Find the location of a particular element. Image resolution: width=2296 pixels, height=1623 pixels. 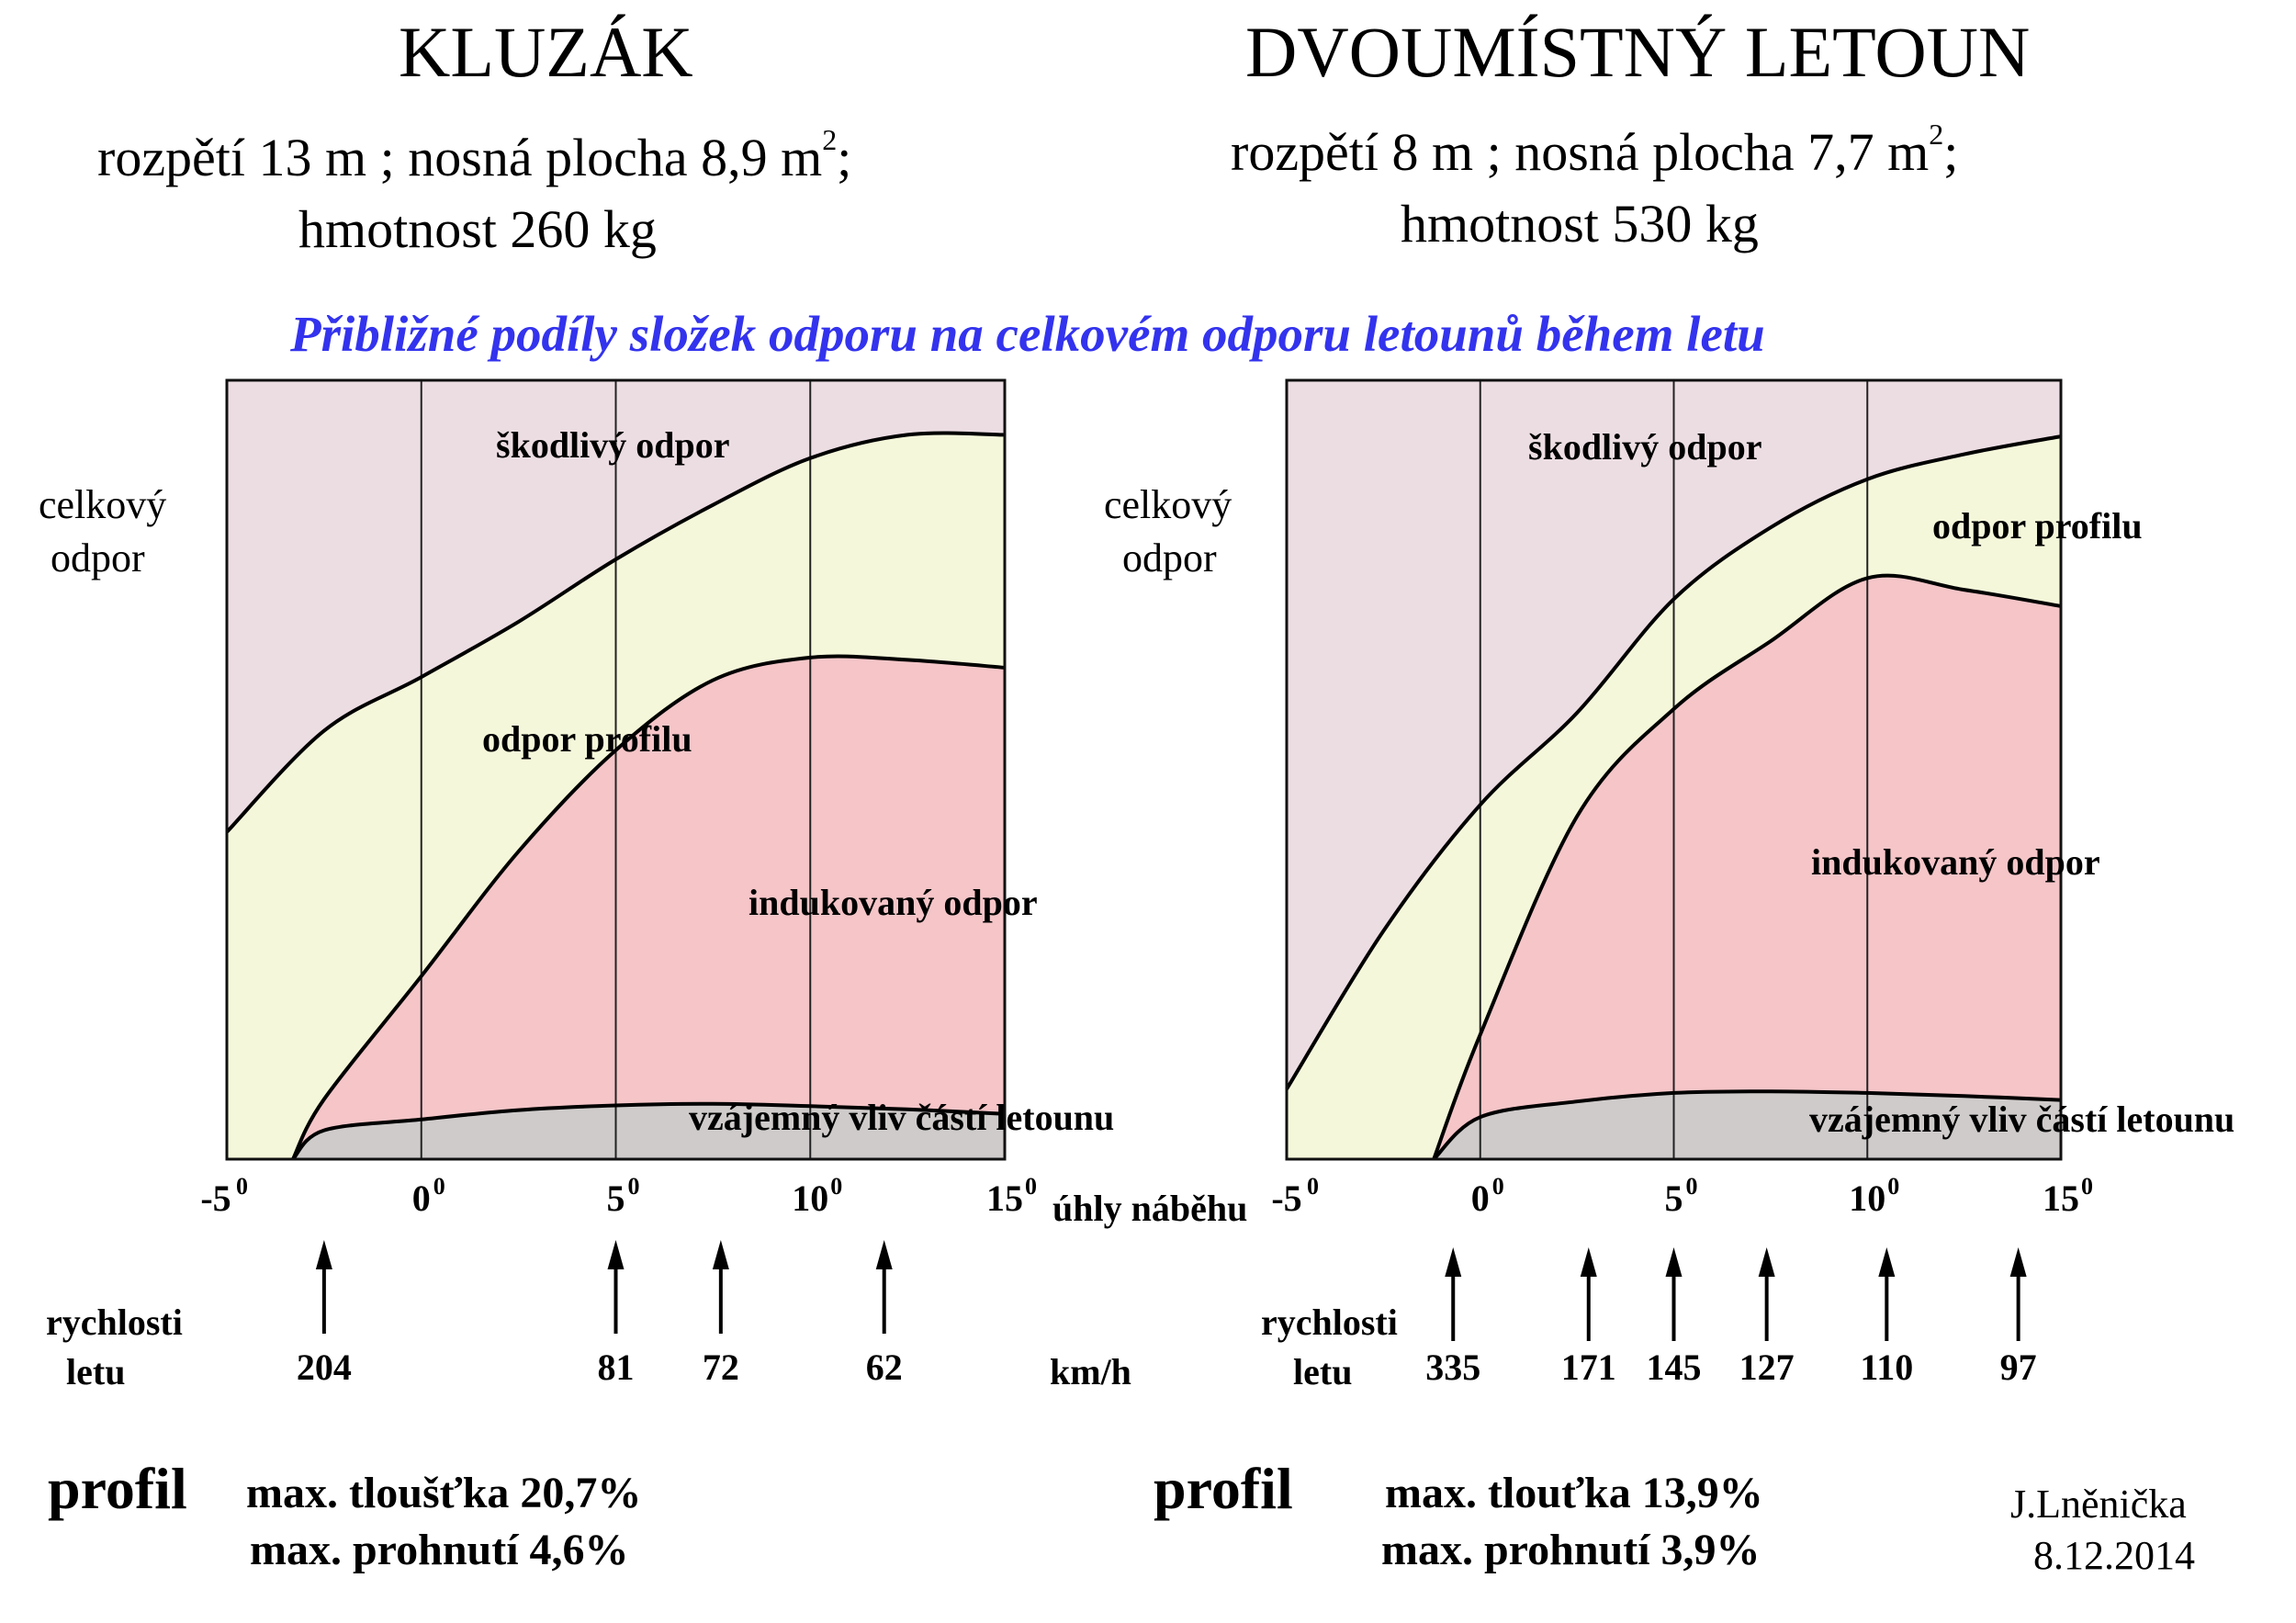

speed-value: 72 is located at coordinates (721, 1367).